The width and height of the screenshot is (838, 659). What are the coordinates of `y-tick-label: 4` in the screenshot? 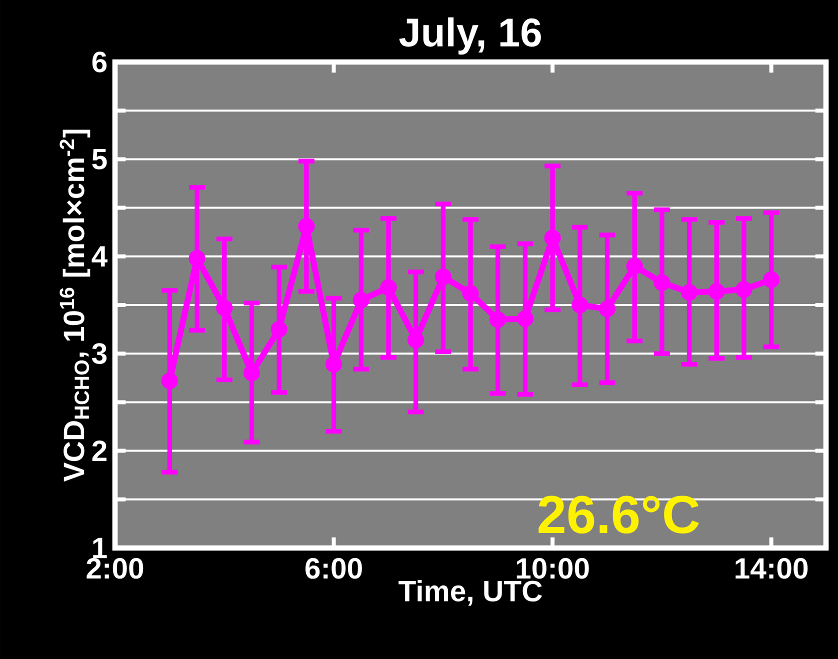 It's located at (100, 256).